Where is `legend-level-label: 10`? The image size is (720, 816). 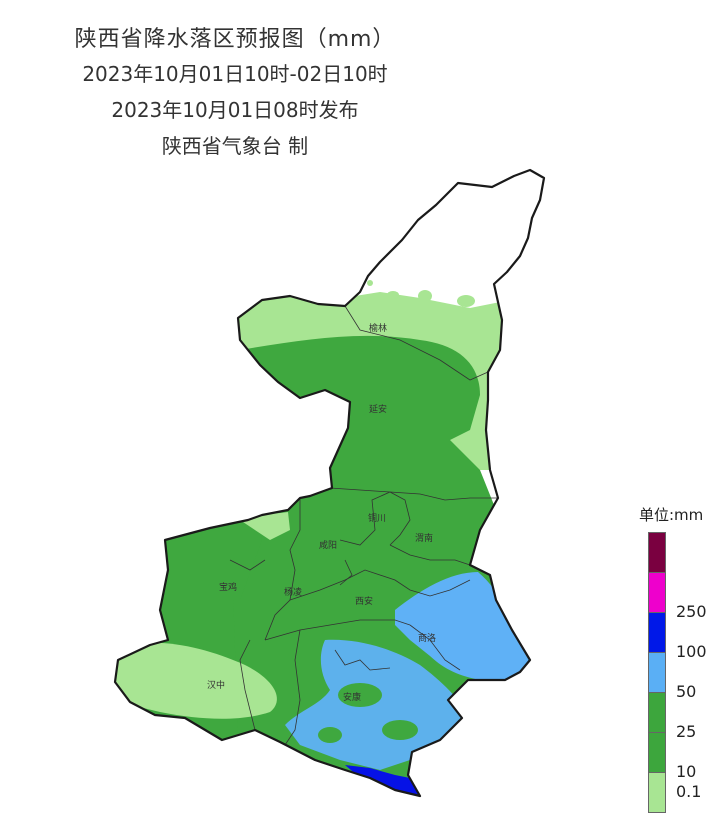 legend-level-label: 10 is located at coordinates (686, 771).